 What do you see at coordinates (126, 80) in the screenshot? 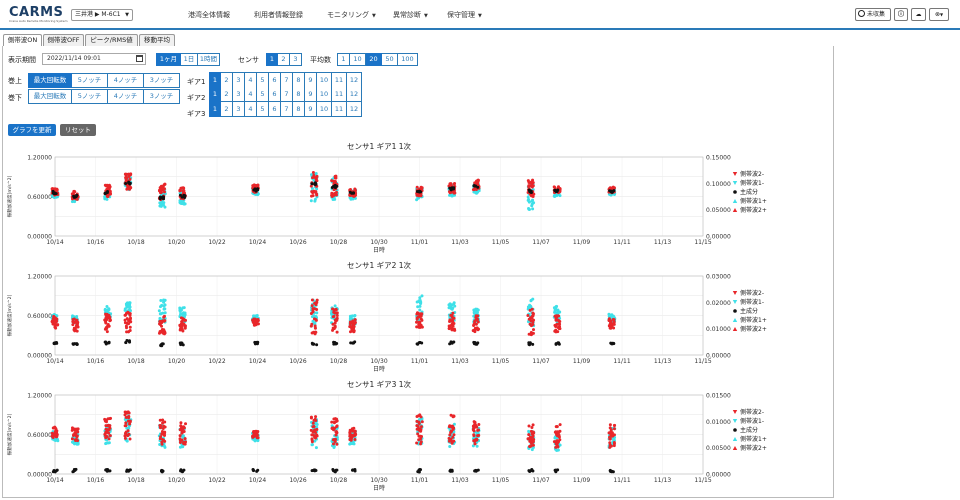
I see `hoist-up-notch4-button: 4ノッチ` at bounding box center [126, 80].